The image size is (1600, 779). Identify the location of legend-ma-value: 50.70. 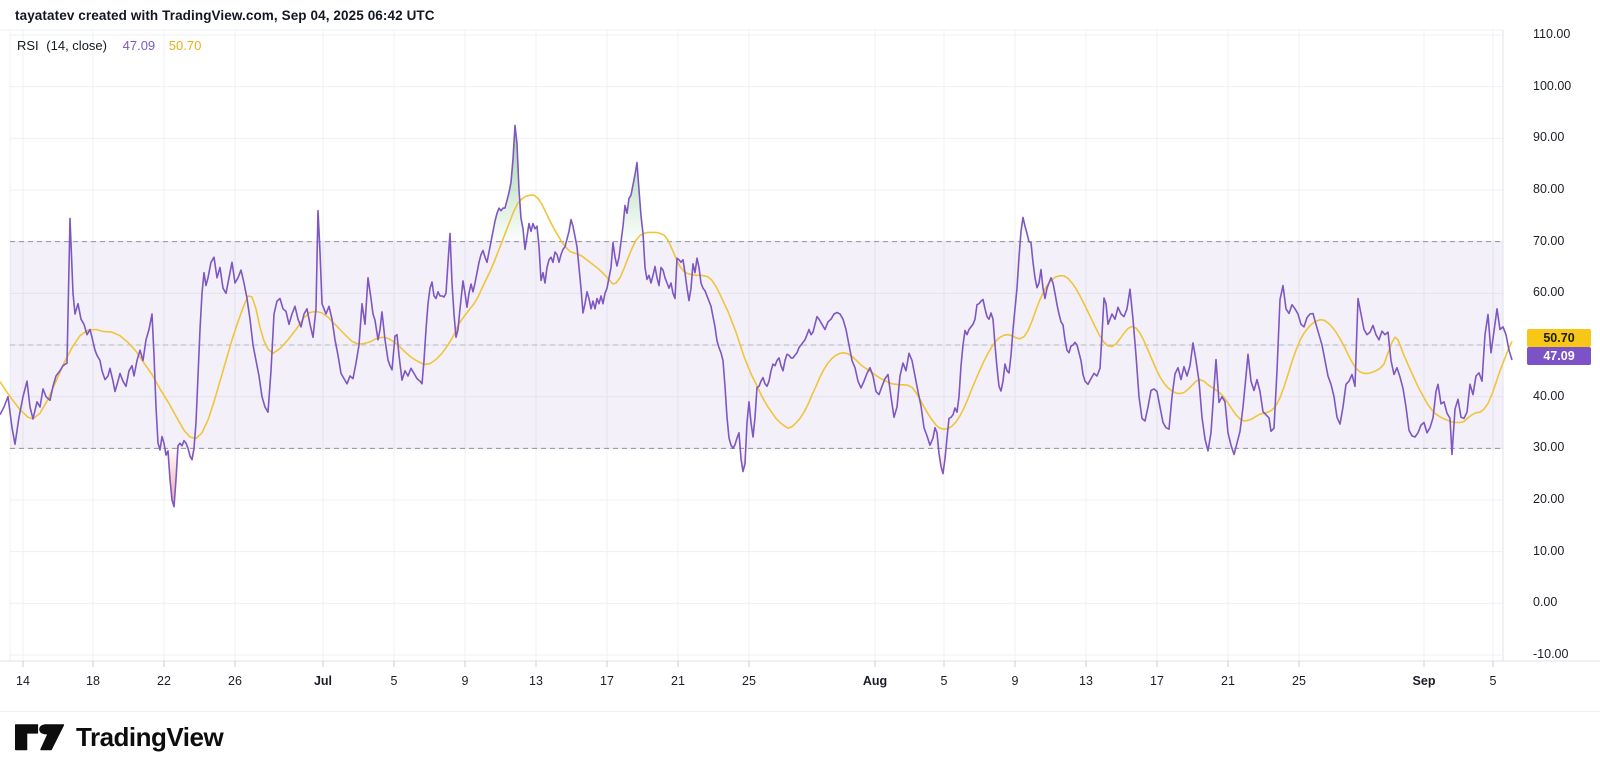
(185, 45).